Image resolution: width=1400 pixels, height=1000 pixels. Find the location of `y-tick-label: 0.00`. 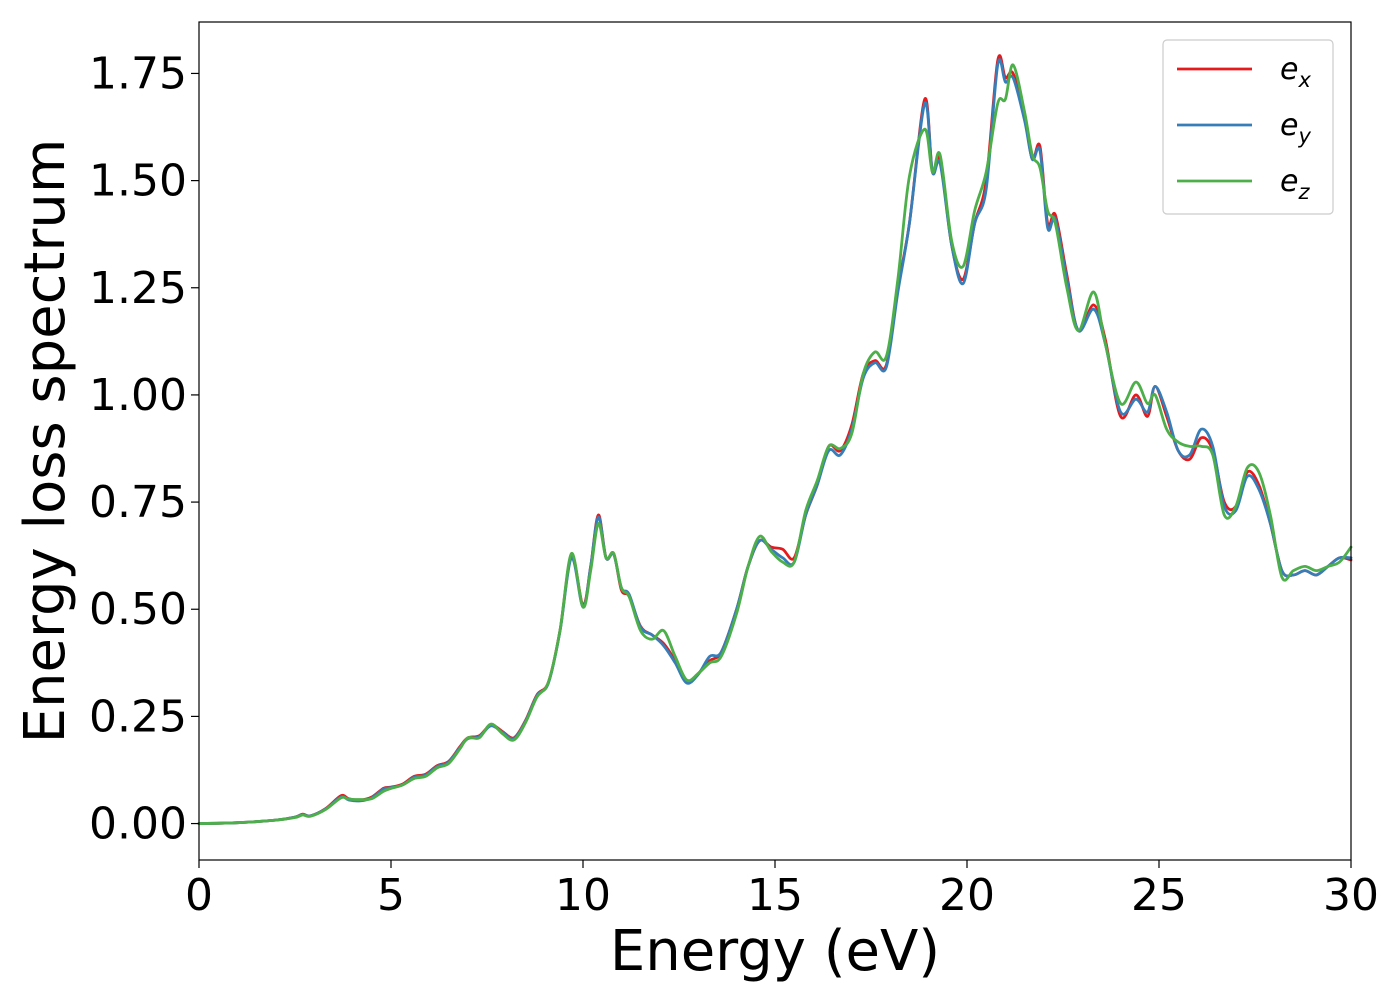

y-tick-label: 0.00 is located at coordinates (138, 824).